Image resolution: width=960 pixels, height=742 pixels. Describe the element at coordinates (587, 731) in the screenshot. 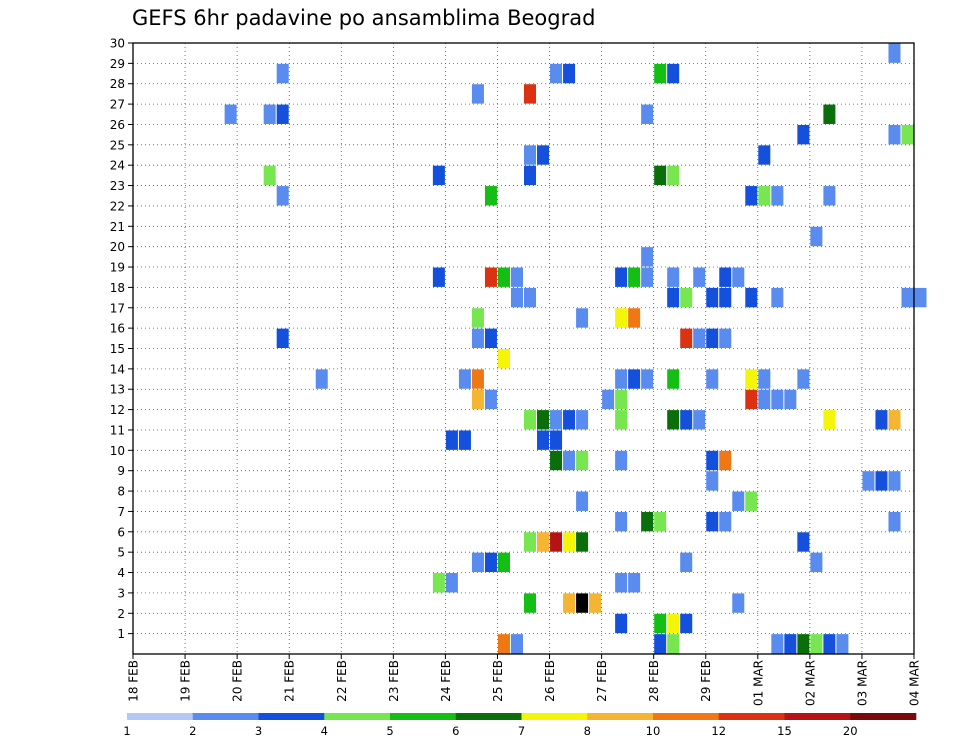

I see `legend-label: 8` at that location.